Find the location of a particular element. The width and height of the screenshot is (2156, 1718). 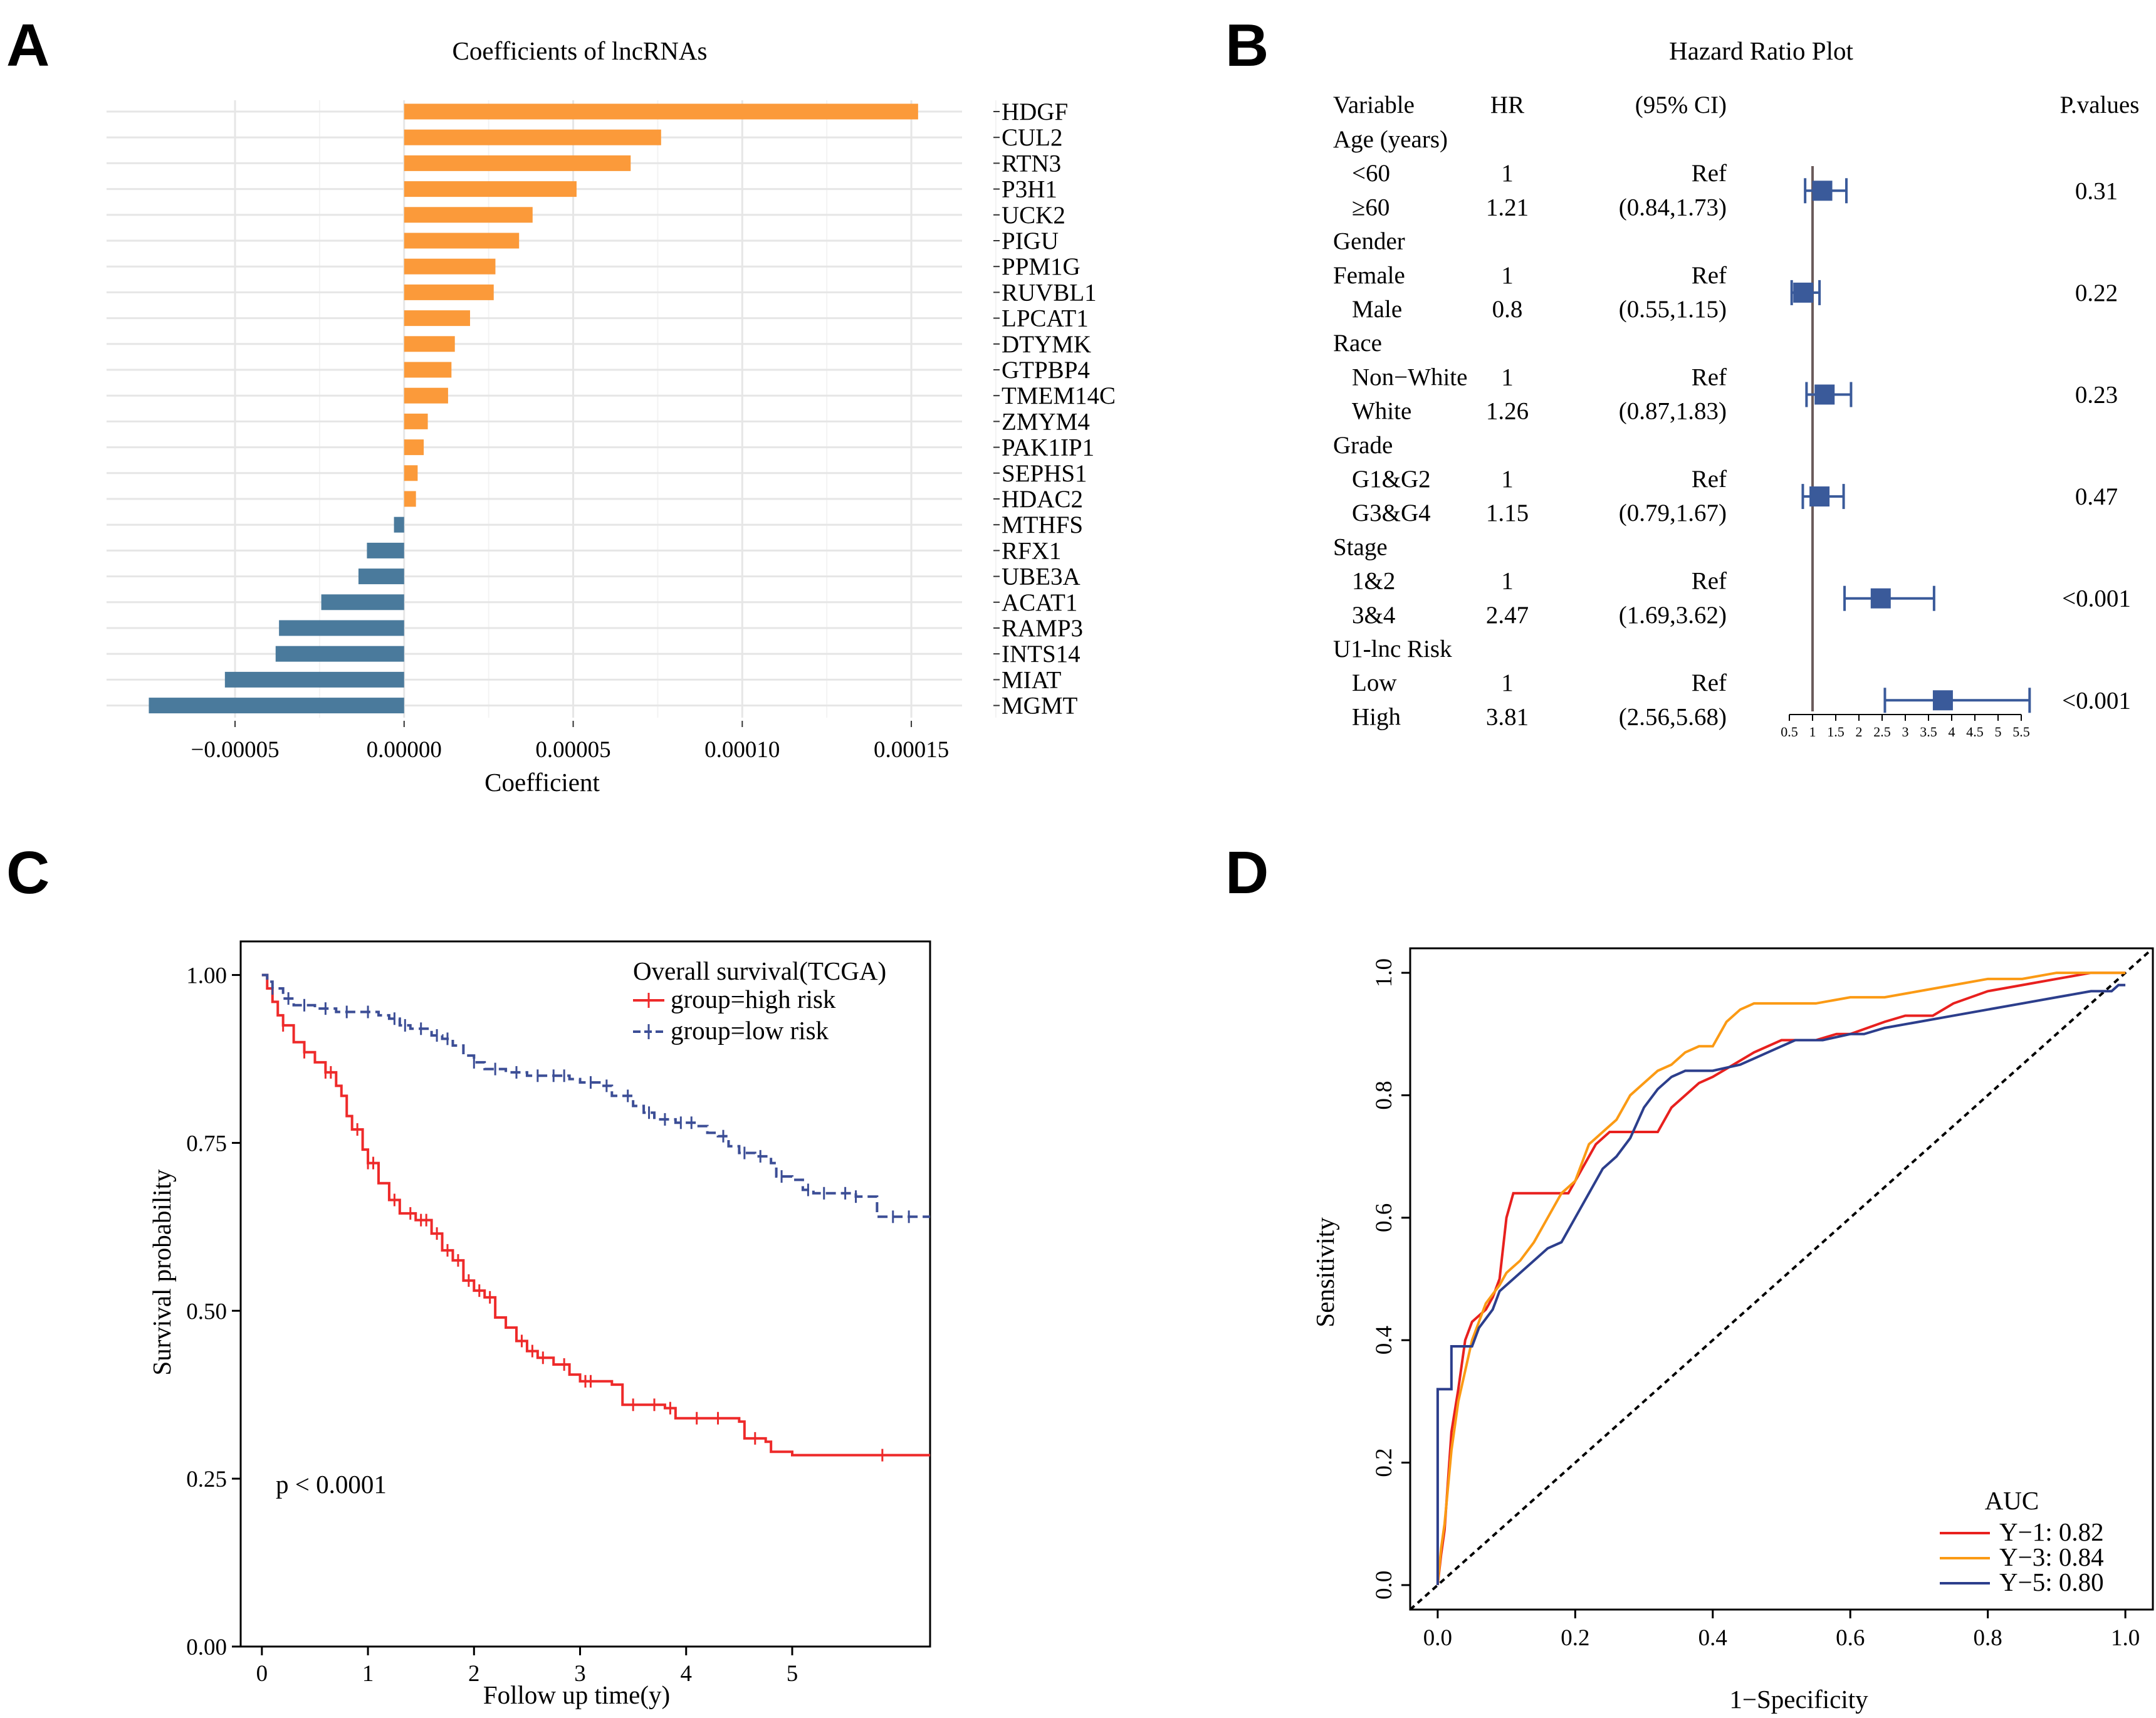

row-hr: 3.81 is located at coordinates (1508, 716).